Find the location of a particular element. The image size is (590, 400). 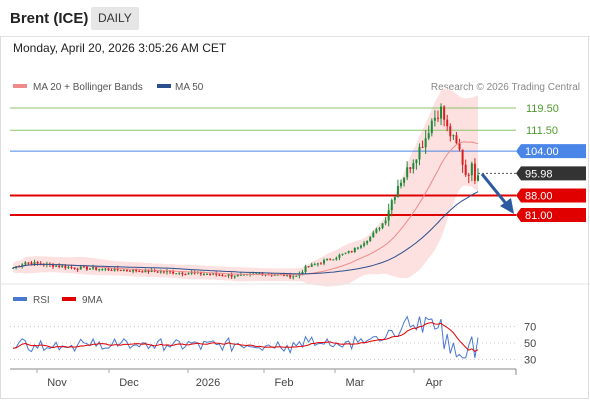

last-price-label: 95.98 is located at coordinates (539, 174).